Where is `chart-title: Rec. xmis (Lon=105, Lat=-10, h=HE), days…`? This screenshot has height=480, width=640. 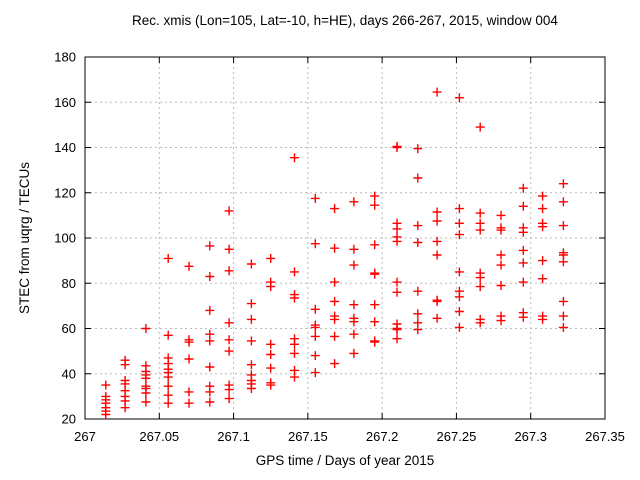
chart-title: Rec. xmis (Lon=105, Lat=-10, h=HE), days… is located at coordinates (345, 20).